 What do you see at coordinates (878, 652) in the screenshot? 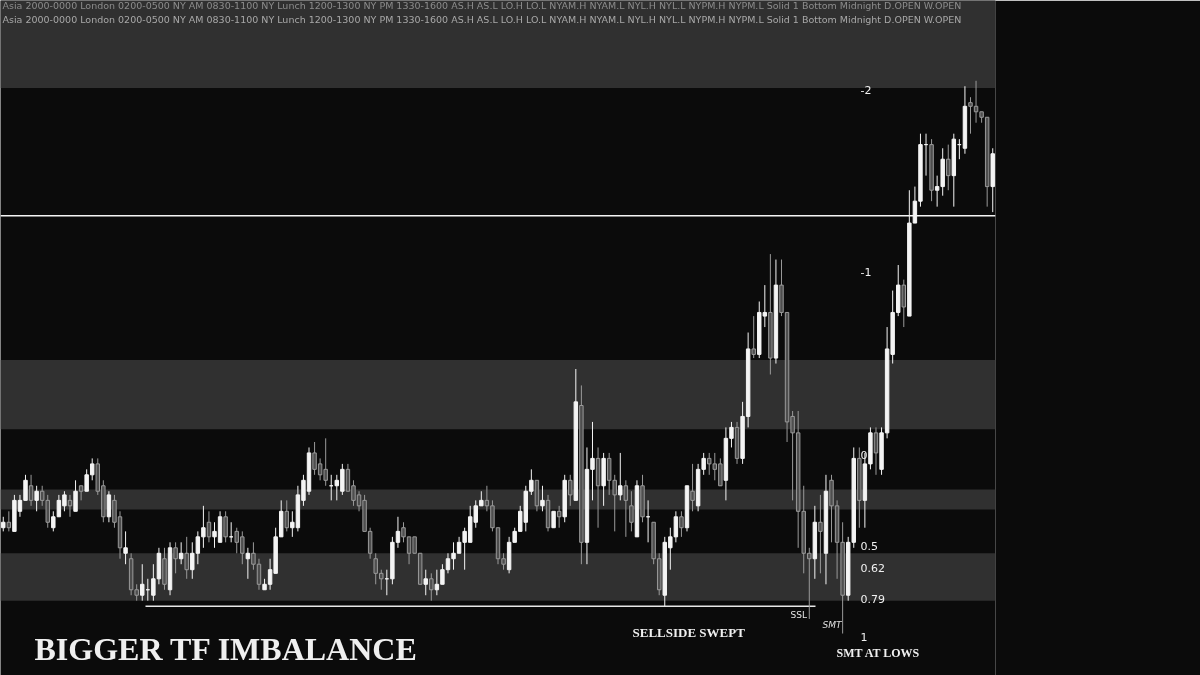
I see `annotation: SMT AT LOWS` at bounding box center [878, 652].